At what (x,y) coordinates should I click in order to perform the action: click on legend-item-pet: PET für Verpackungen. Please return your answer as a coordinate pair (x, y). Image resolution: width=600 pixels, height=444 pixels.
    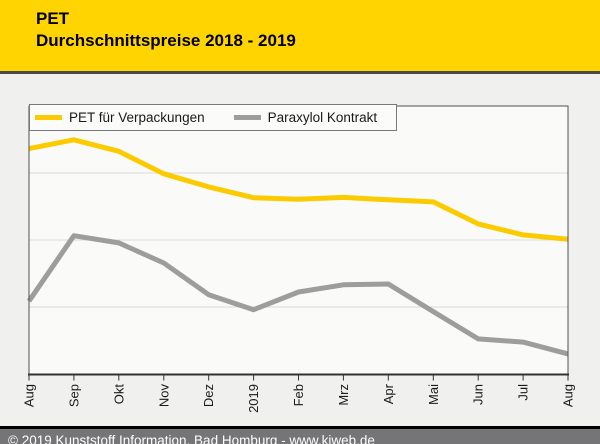
    Looking at the image, I should click on (120, 117).